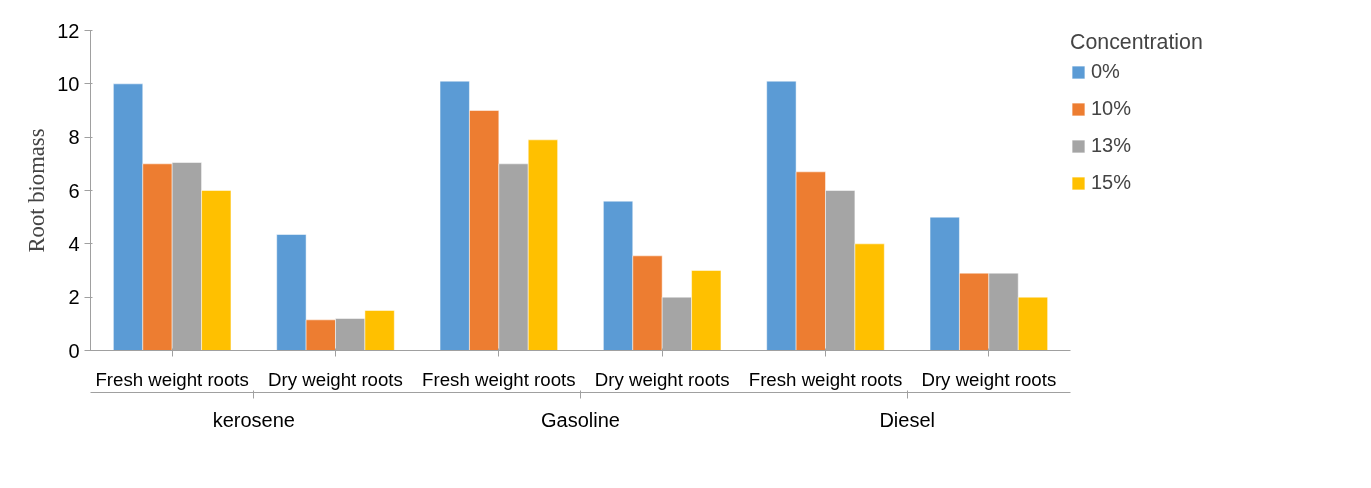 Image resolution: width=1371 pixels, height=488 pixels. Describe the element at coordinates (68, 30) in the screenshot. I see `y-tick-label: 12` at that location.